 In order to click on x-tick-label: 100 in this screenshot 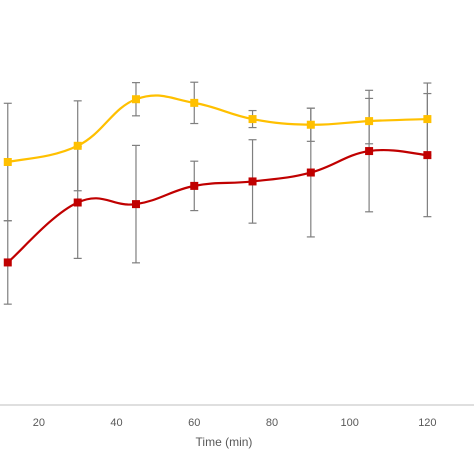, I will do `click(349, 423)`.